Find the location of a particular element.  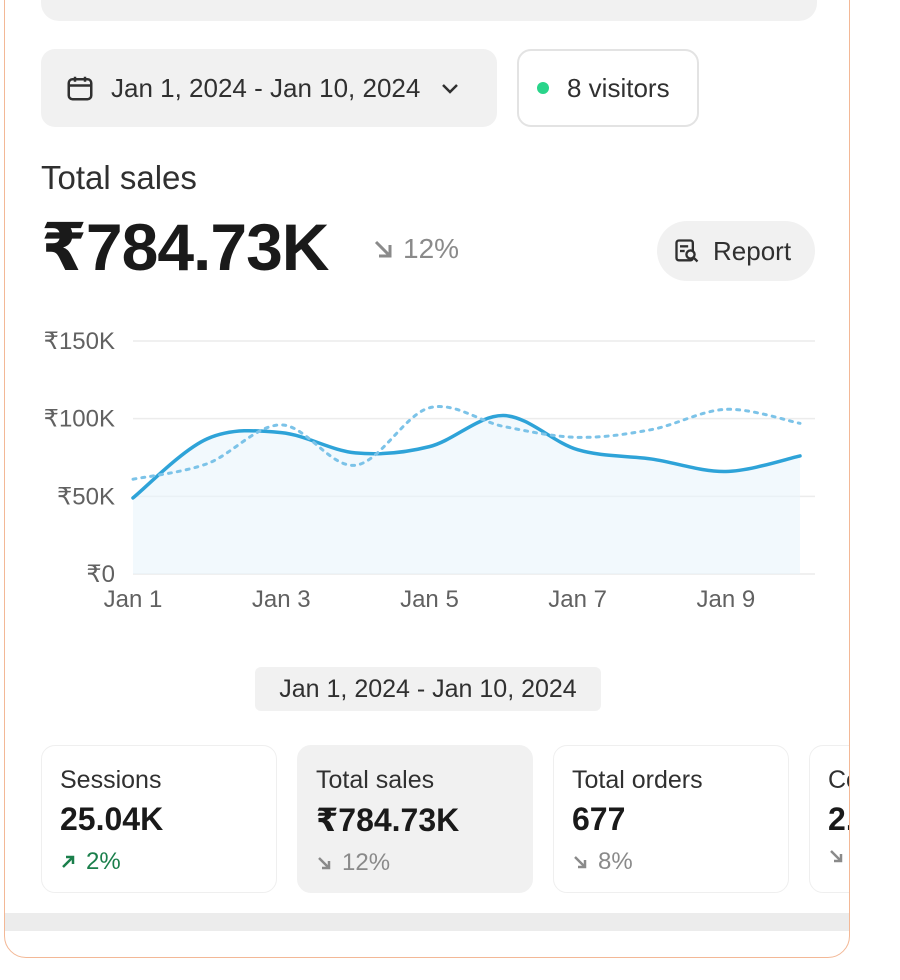

visitors-button: 8 visitors is located at coordinates (608, 88).